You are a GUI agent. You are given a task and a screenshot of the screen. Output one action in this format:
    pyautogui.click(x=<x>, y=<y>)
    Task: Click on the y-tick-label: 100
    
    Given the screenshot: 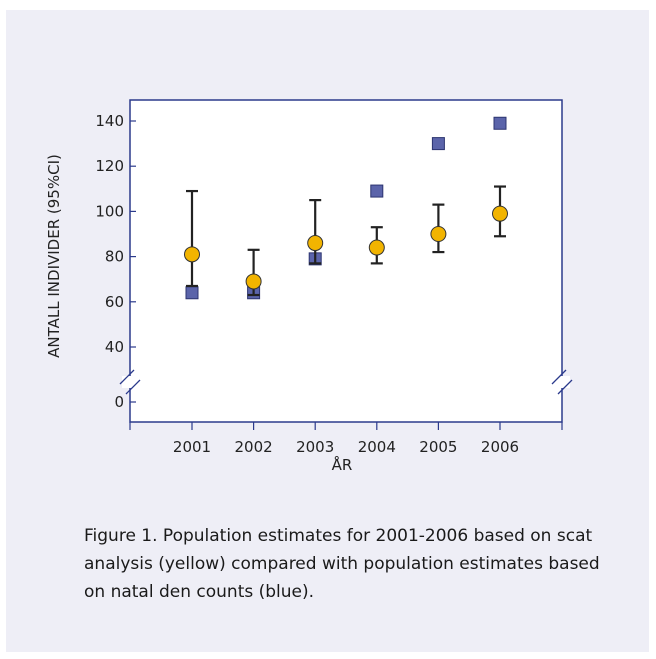 What is the action you would take?
    pyautogui.click(x=109, y=211)
    